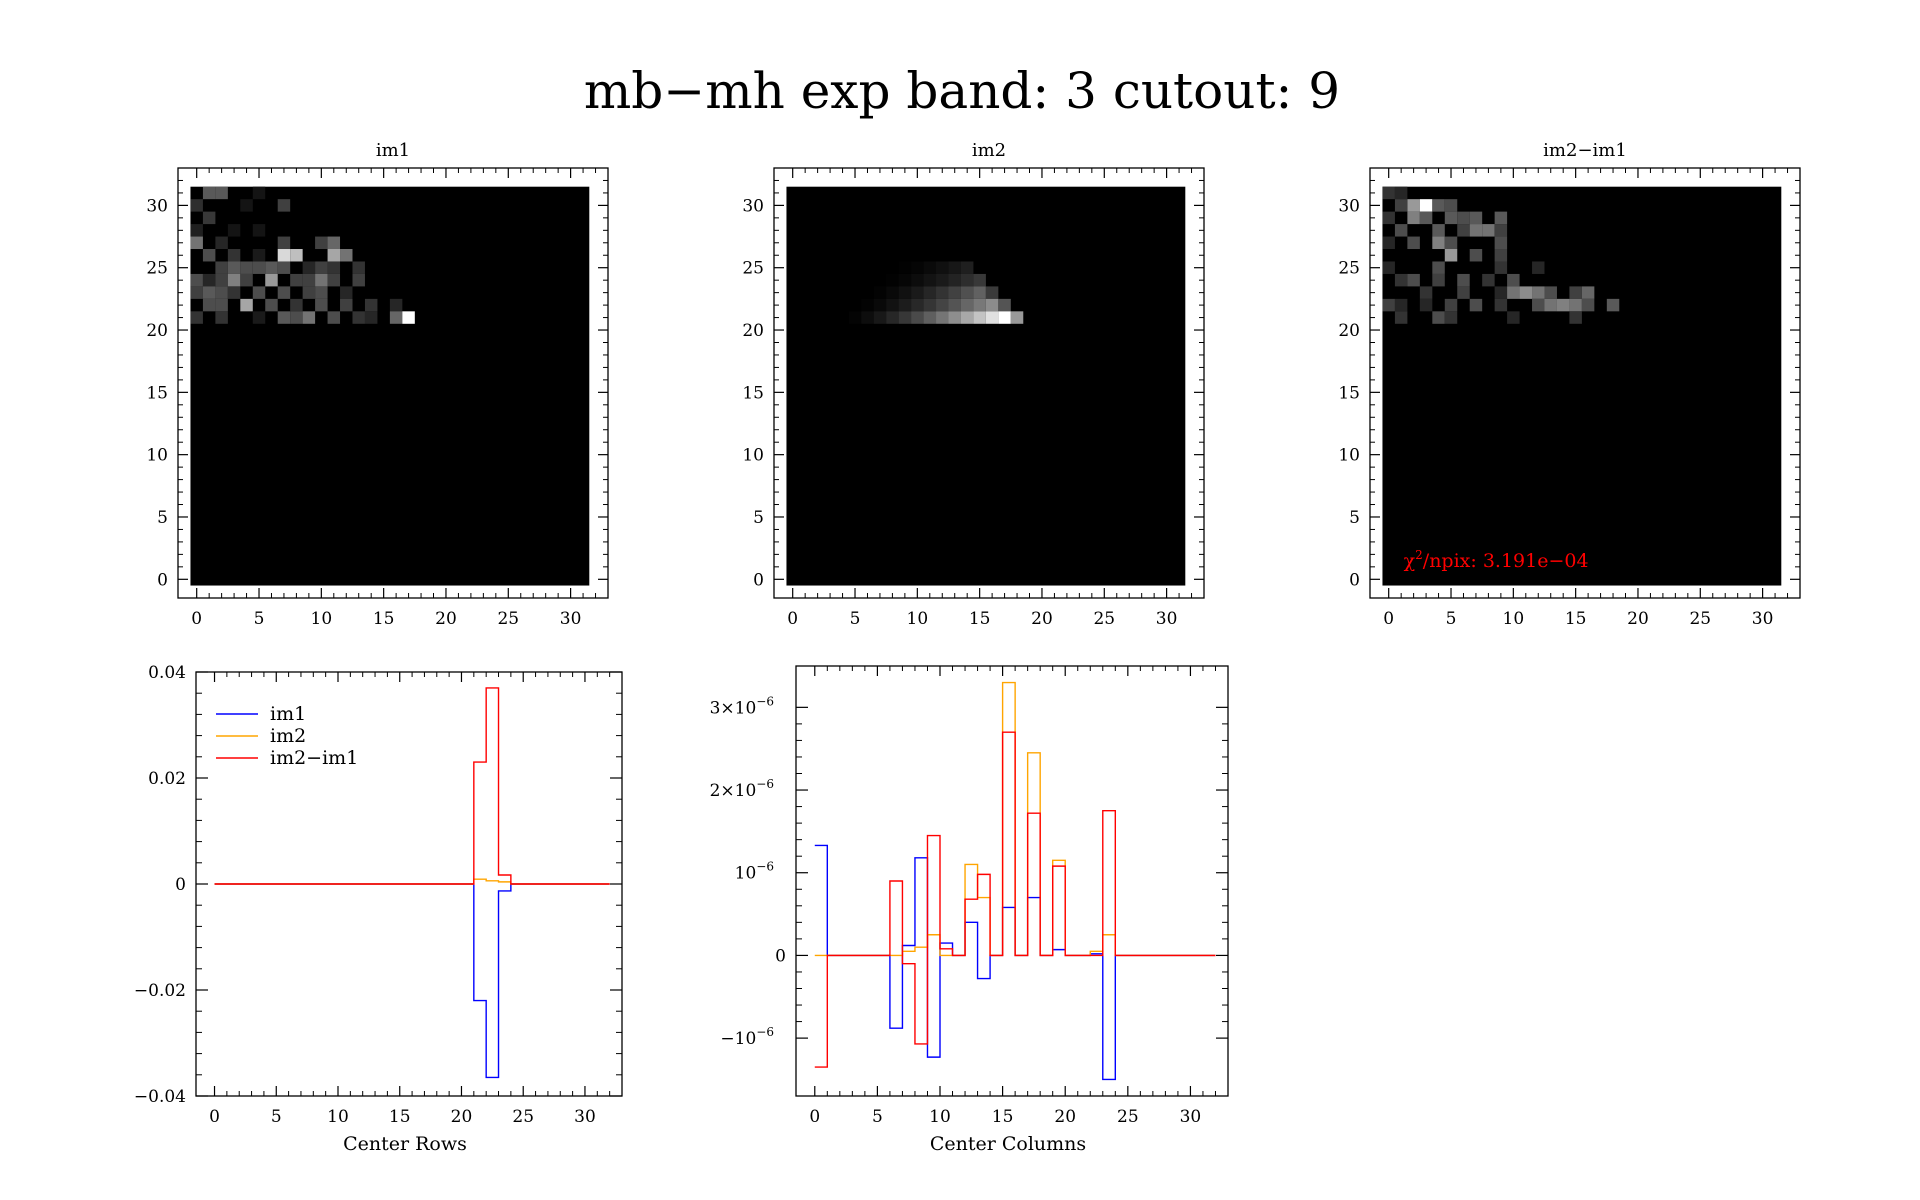  Describe the element at coordinates (585, 1117) in the screenshot. I see `rows-plot-xtick-label: 30` at that location.